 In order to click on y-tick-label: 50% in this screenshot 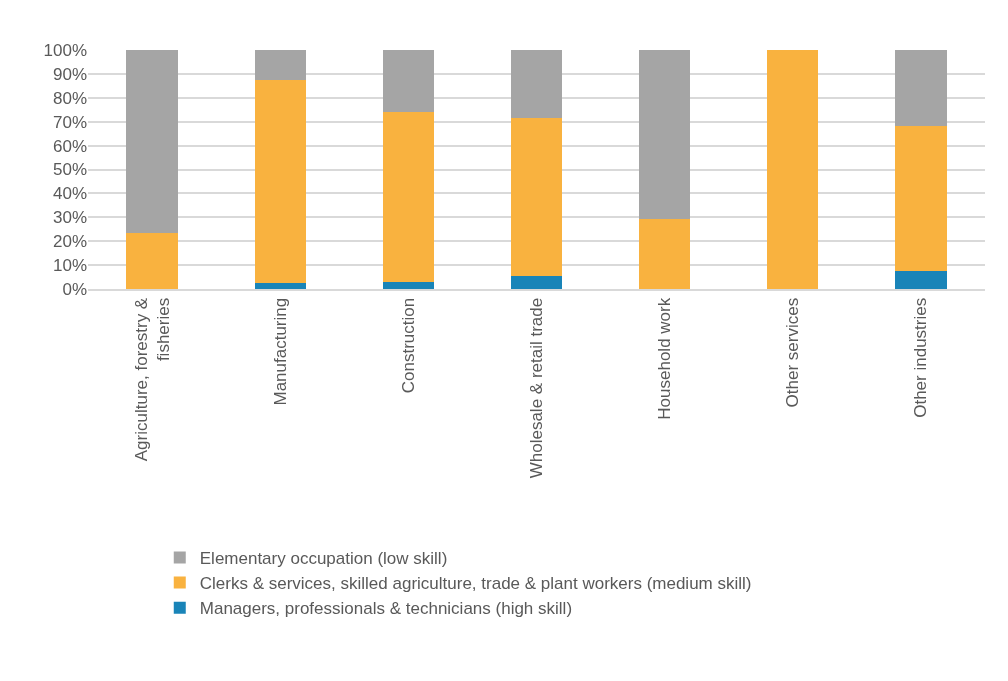, I will do `click(69, 170)`.